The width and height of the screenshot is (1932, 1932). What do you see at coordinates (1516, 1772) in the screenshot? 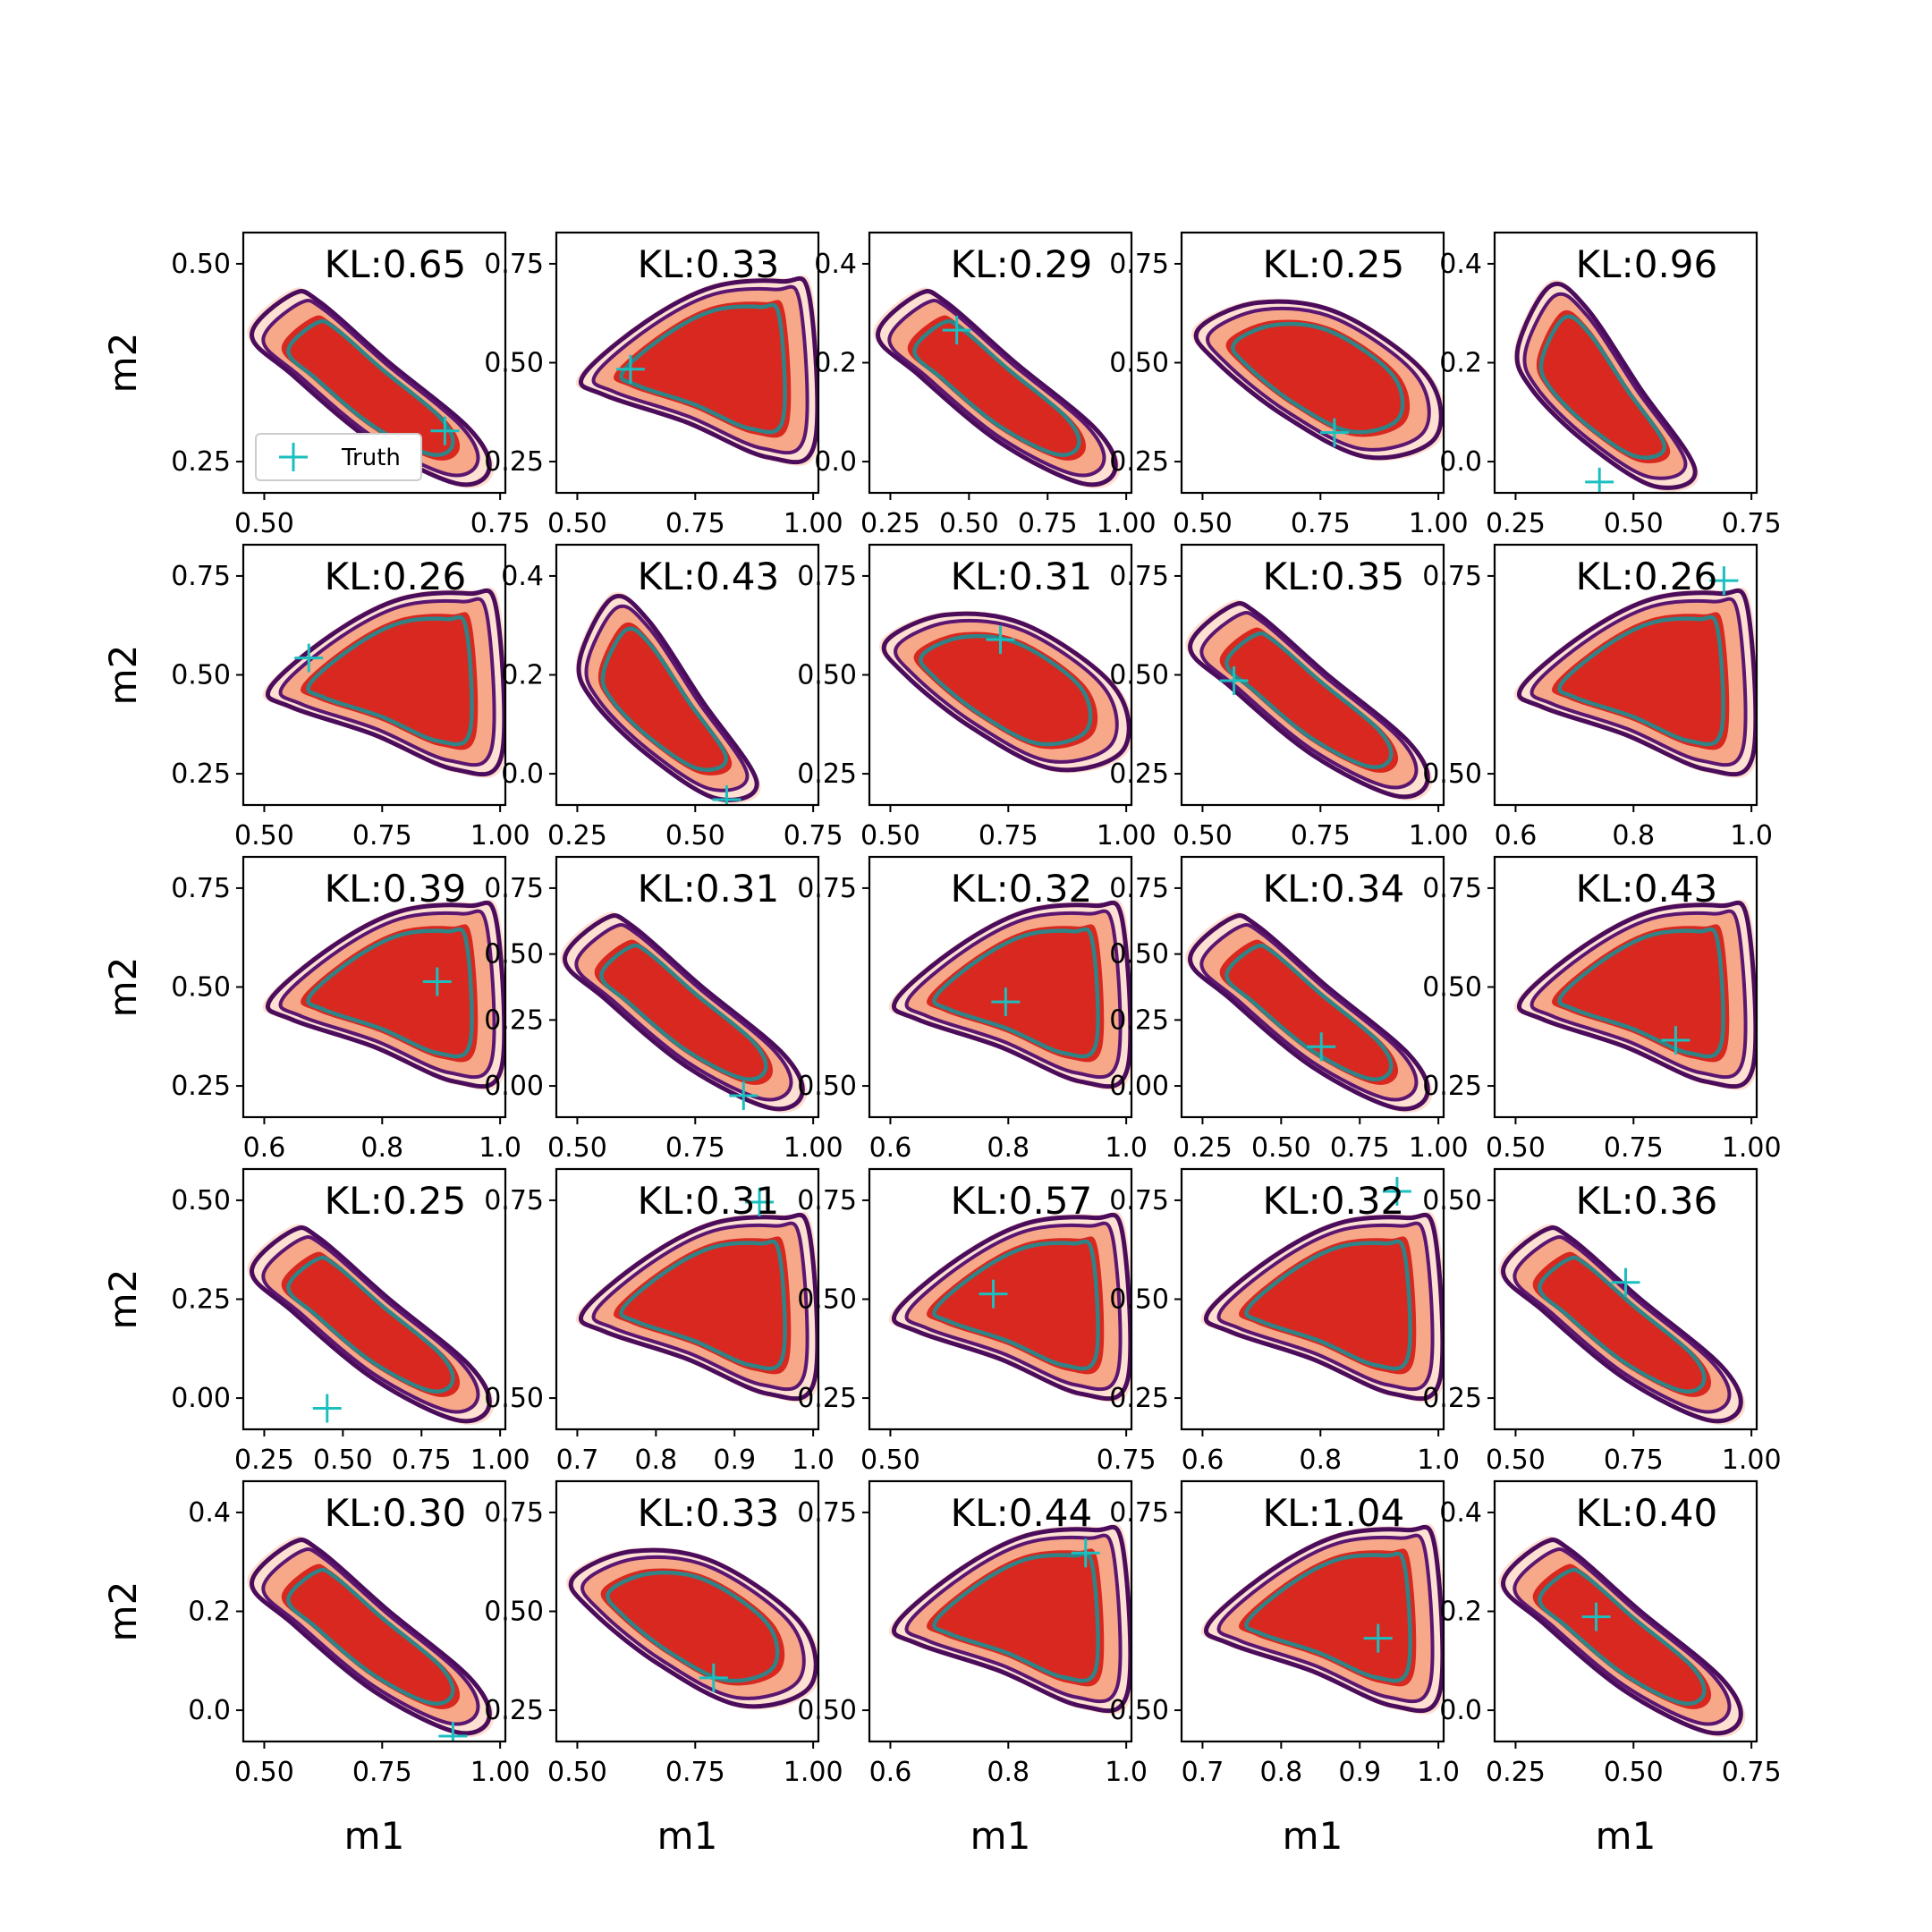
I see `x-tick-label: 0.25` at bounding box center [1516, 1772].